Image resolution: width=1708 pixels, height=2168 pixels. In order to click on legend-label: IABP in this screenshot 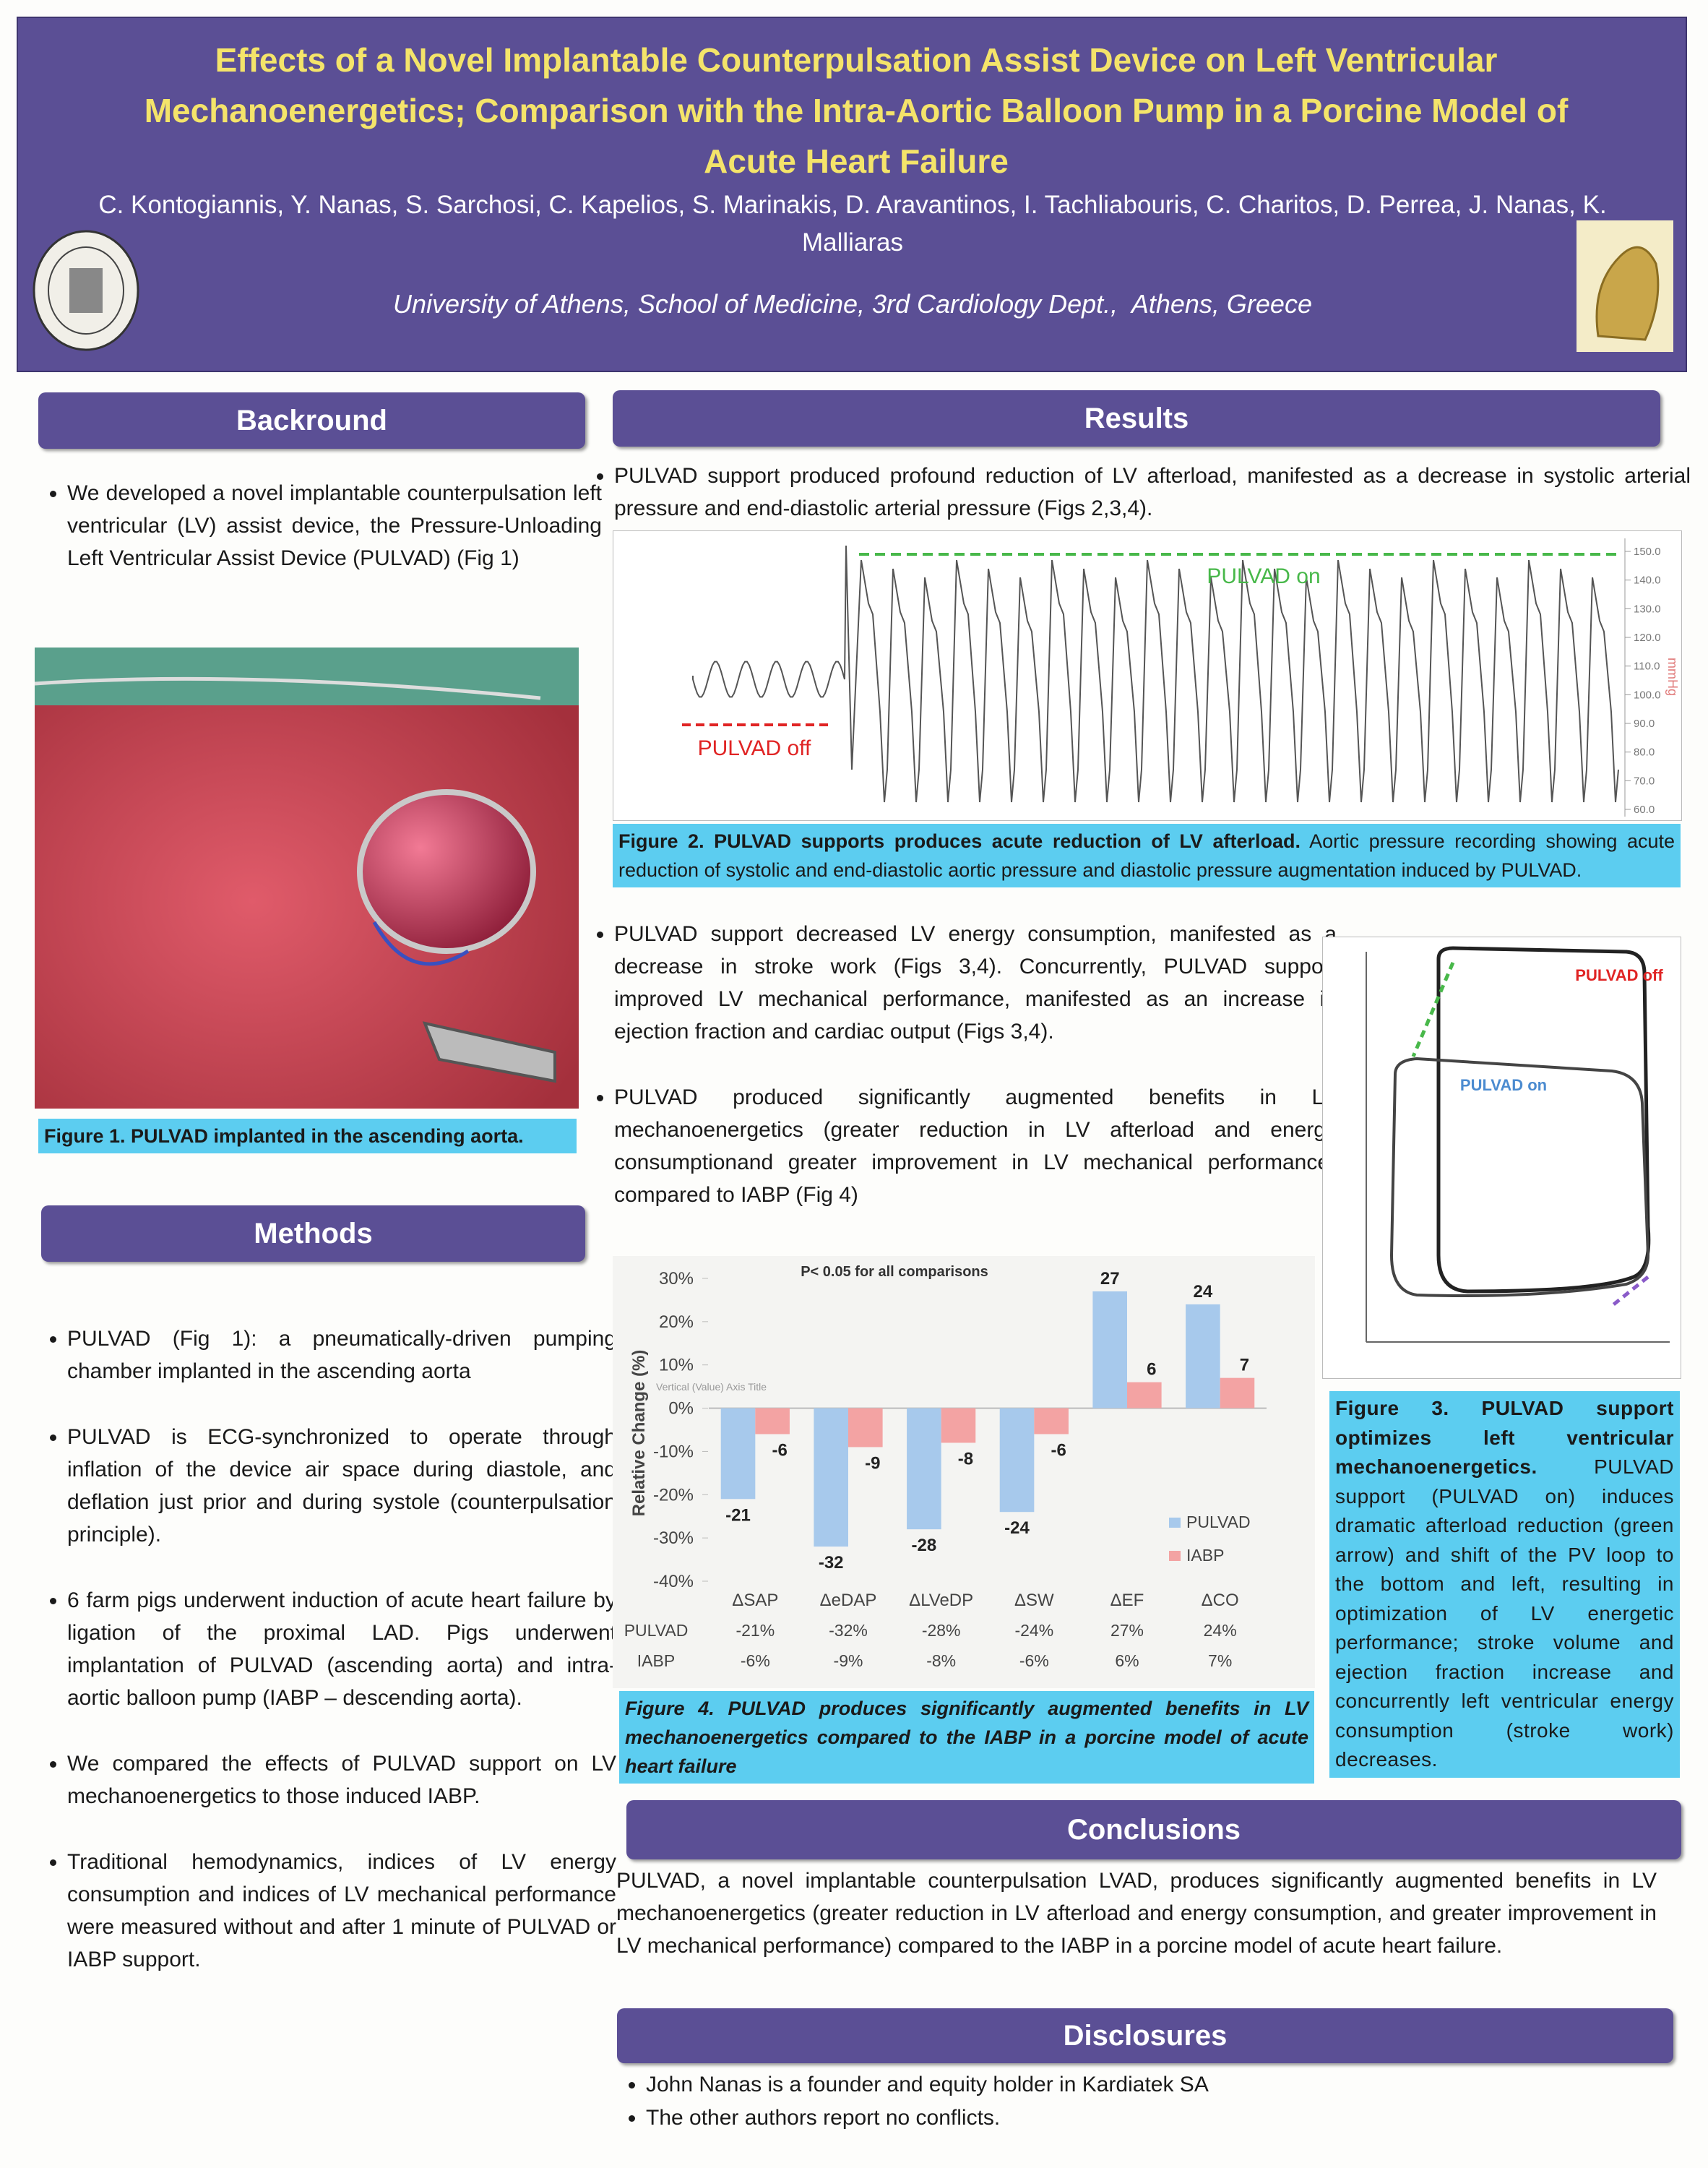, I will do `click(1205, 1555)`.